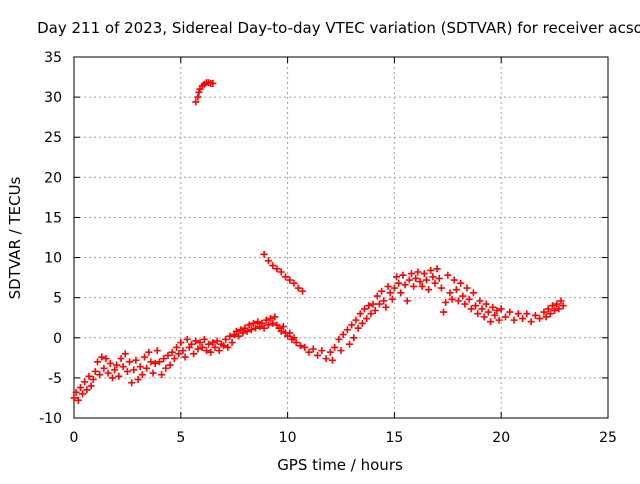 Image resolution: width=640 pixels, height=484 pixels. What do you see at coordinates (608, 438) in the screenshot?
I see `x-tick-label: 25` at bounding box center [608, 438].